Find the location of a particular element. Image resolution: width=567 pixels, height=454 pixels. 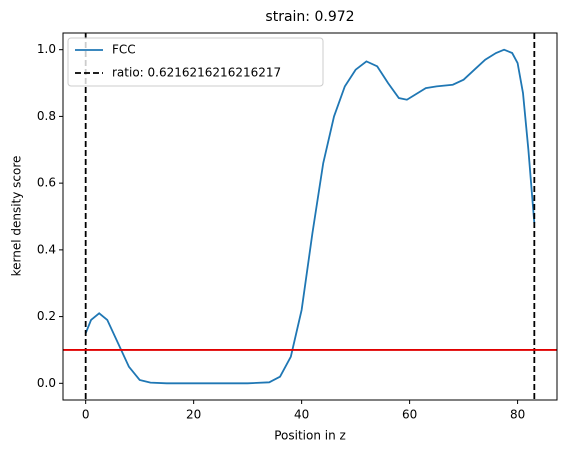

x-tick-label: 60 is located at coordinates (409, 415).